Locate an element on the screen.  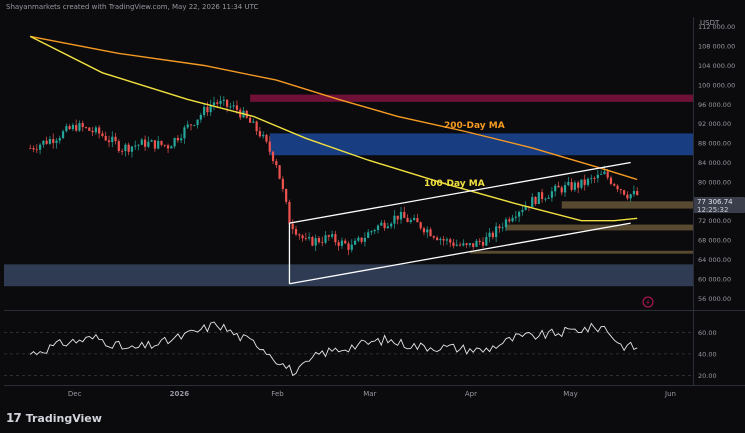
price-tick-label: 100 000.00 is located at coordinates (716, 85).